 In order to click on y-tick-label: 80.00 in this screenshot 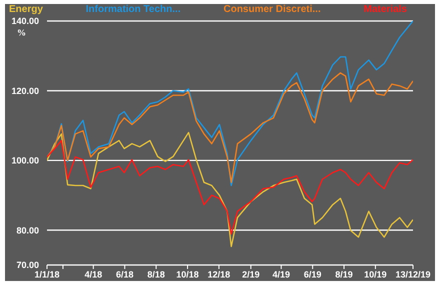, I will do `click(27, 230)`.